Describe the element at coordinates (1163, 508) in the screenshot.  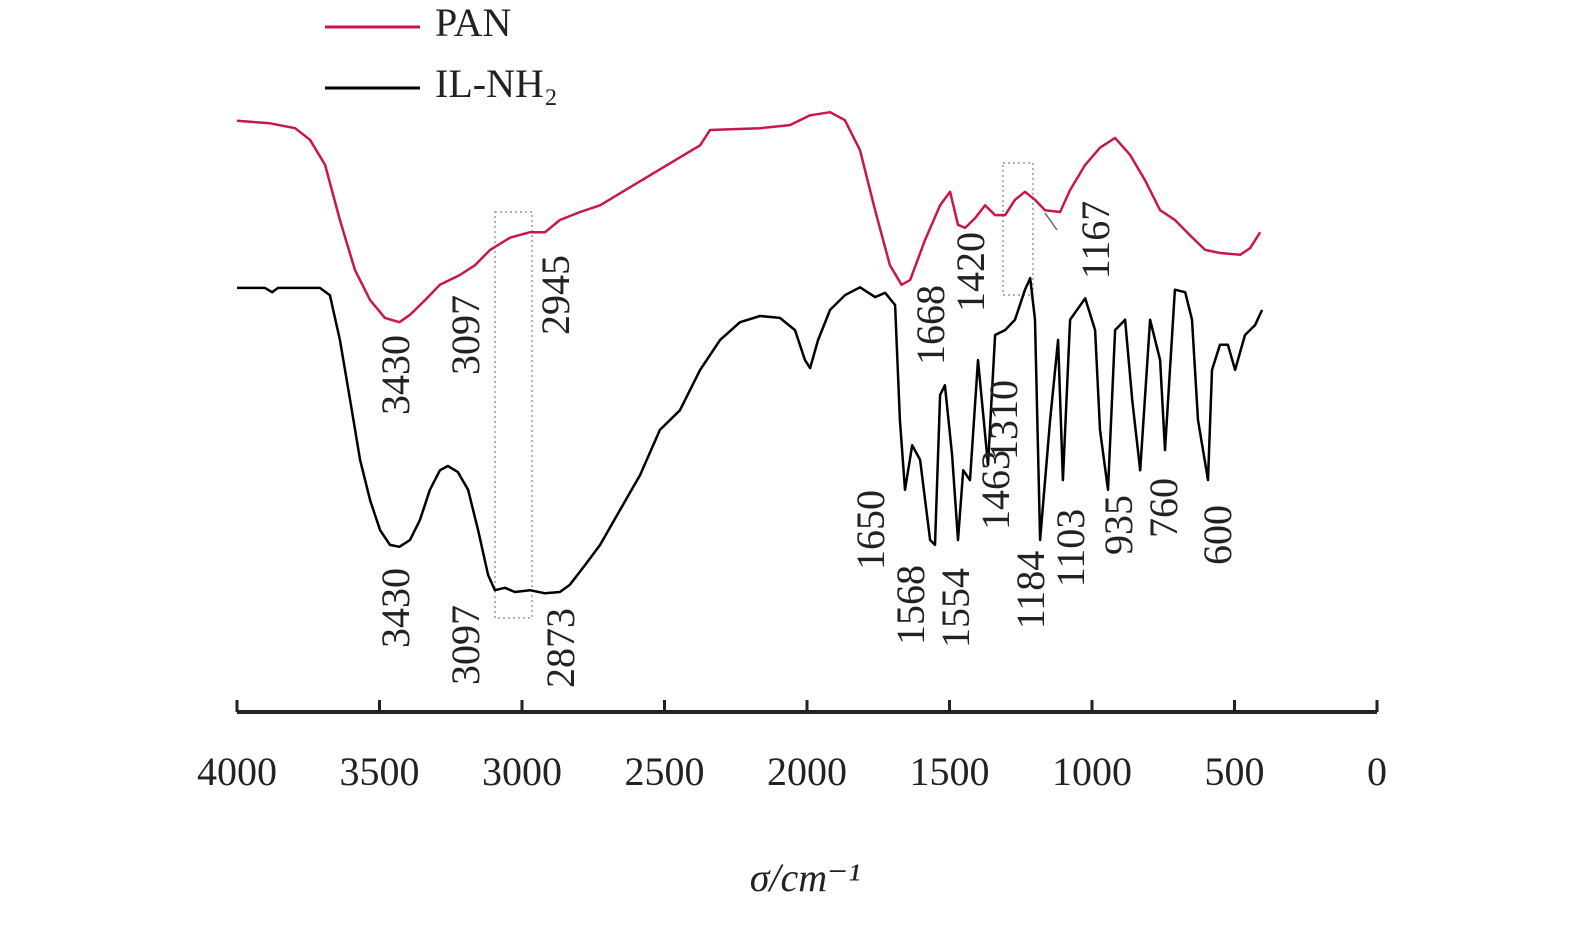
I see `peak-label: 760` at that location.